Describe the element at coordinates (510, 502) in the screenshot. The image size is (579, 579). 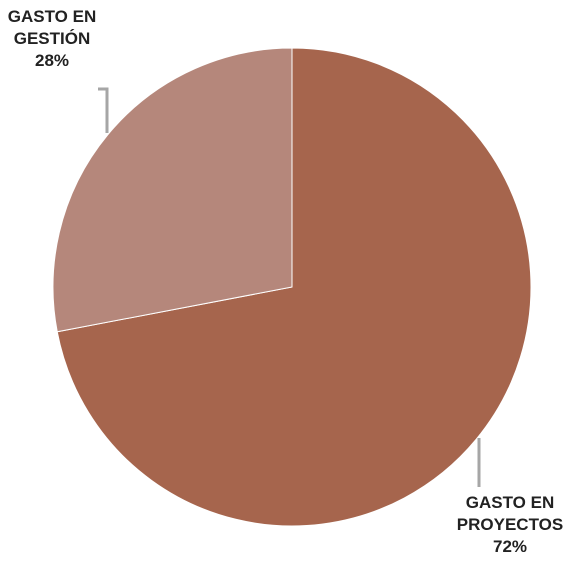
I see `label-proyectos-line1: GASTO EN` at that location.